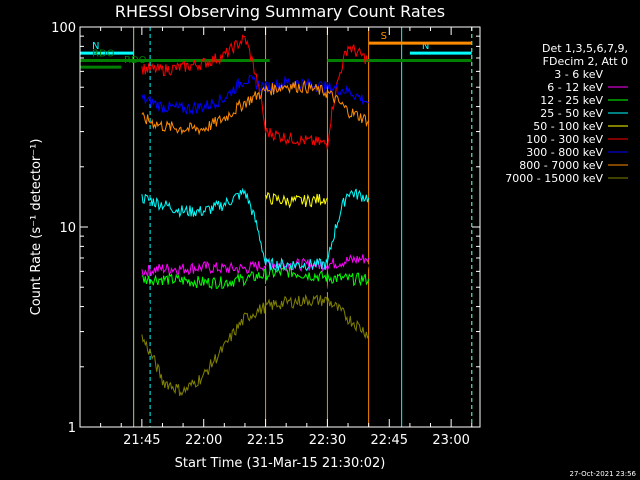 The height and width of the screenshot is (480, 640). I want to click on legend-header-line-1: Det 1,3,5,6,7,9,, so click(585, 48).